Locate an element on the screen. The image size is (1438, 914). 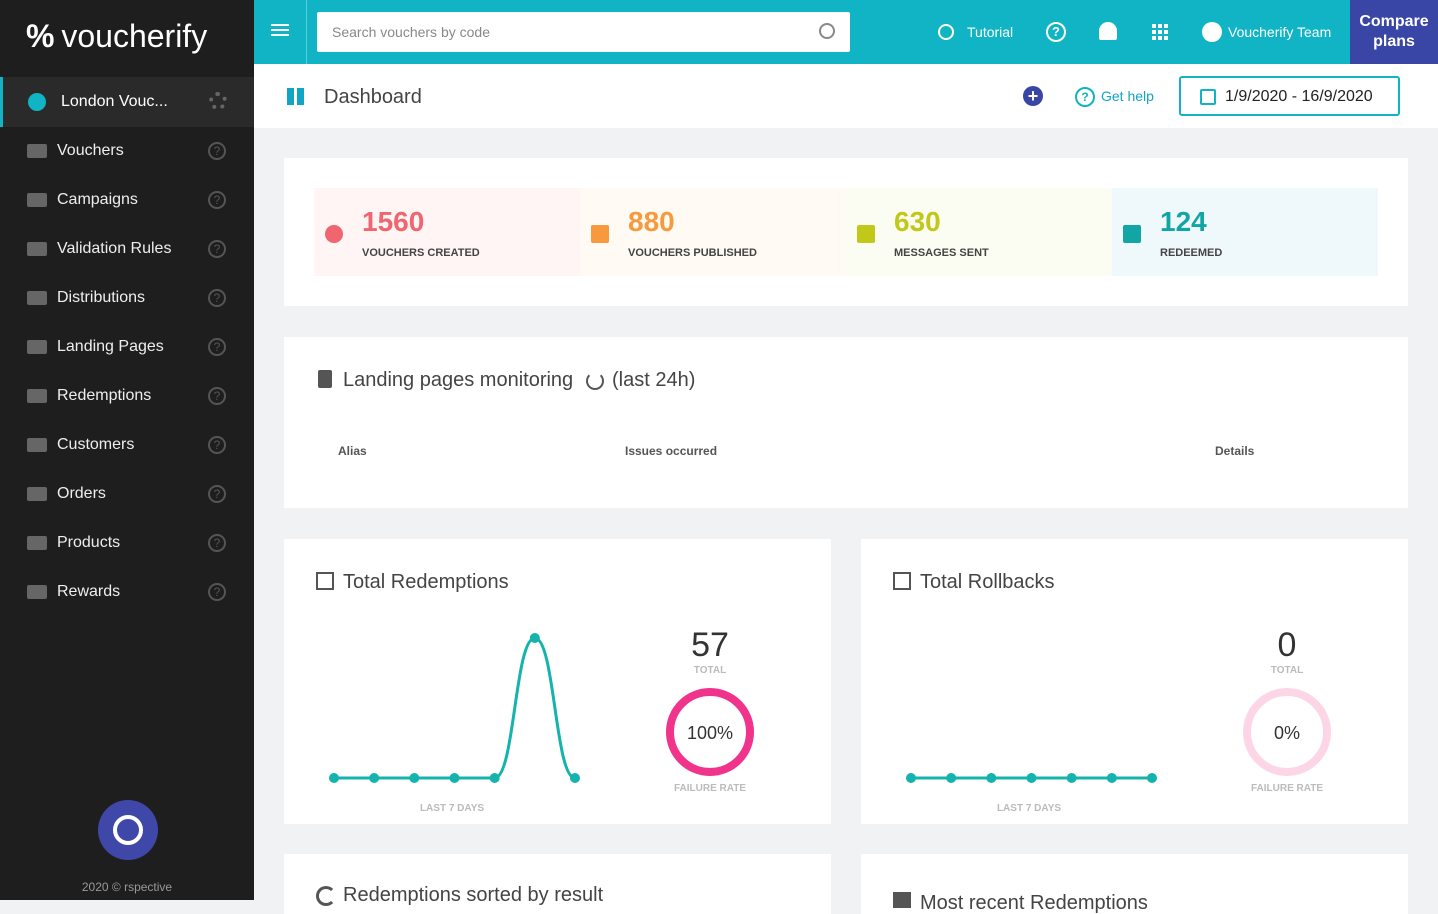
page-title: Dashboard is located at coordinates (373, 97).